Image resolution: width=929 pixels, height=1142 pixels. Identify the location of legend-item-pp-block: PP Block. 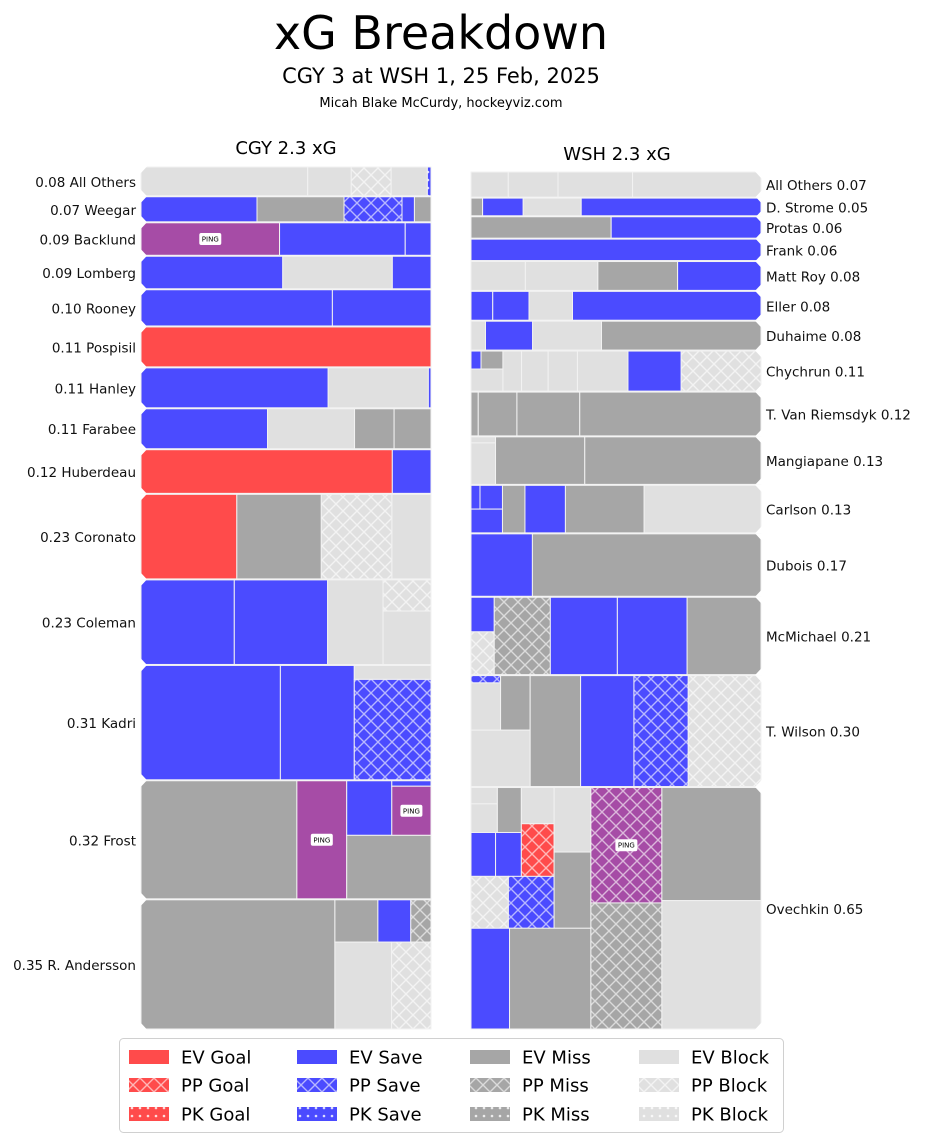
(703, 1086).